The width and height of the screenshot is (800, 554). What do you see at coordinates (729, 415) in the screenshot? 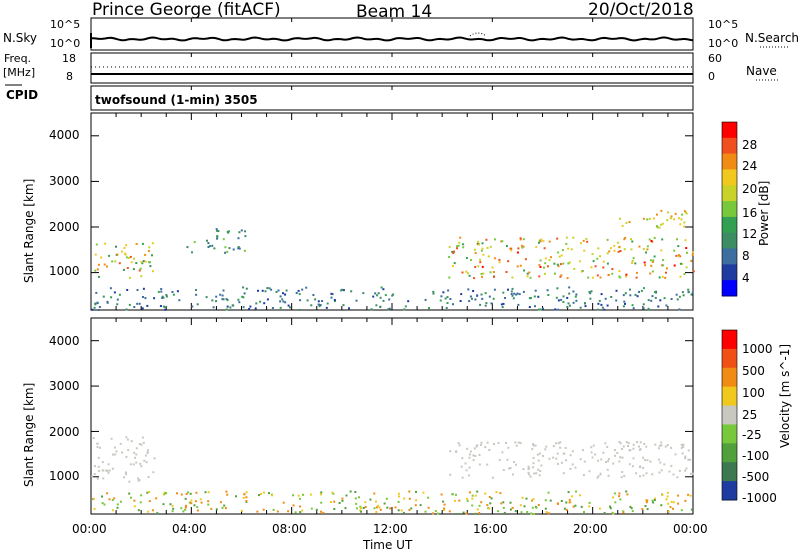
I see `velocity-colorbar-segment` at bounding box center [729, 415].